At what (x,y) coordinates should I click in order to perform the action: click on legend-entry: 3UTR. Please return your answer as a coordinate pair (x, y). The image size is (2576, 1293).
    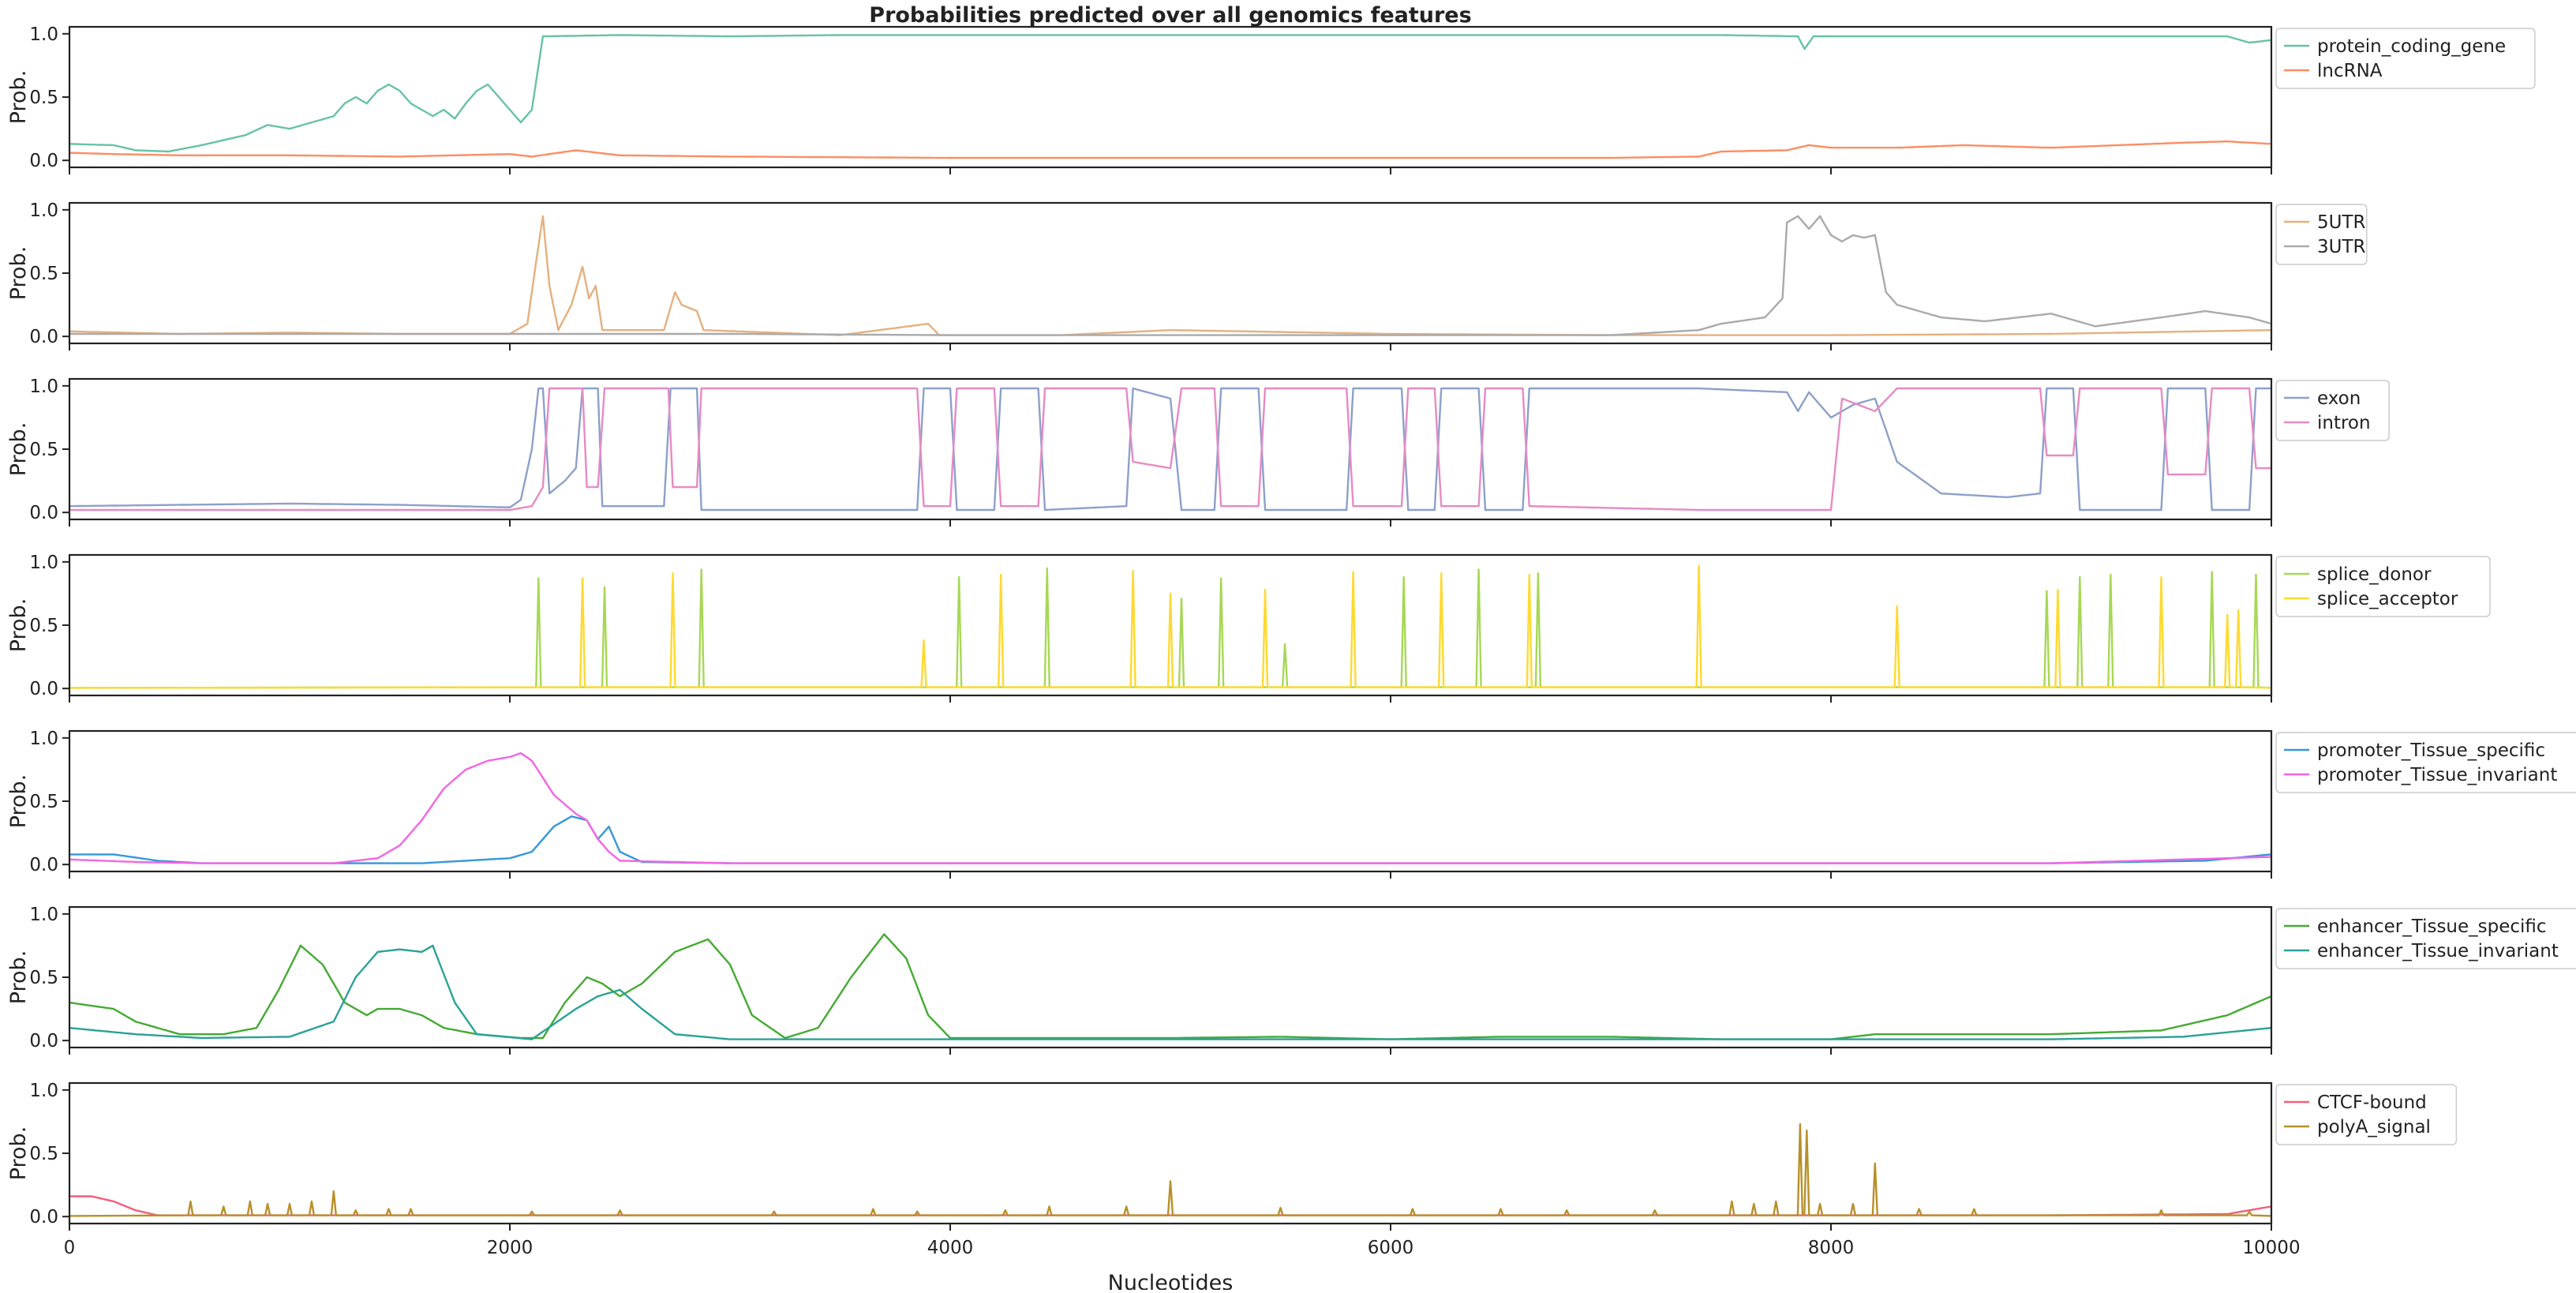
    Looking at the image, I should click on (2341, 247).